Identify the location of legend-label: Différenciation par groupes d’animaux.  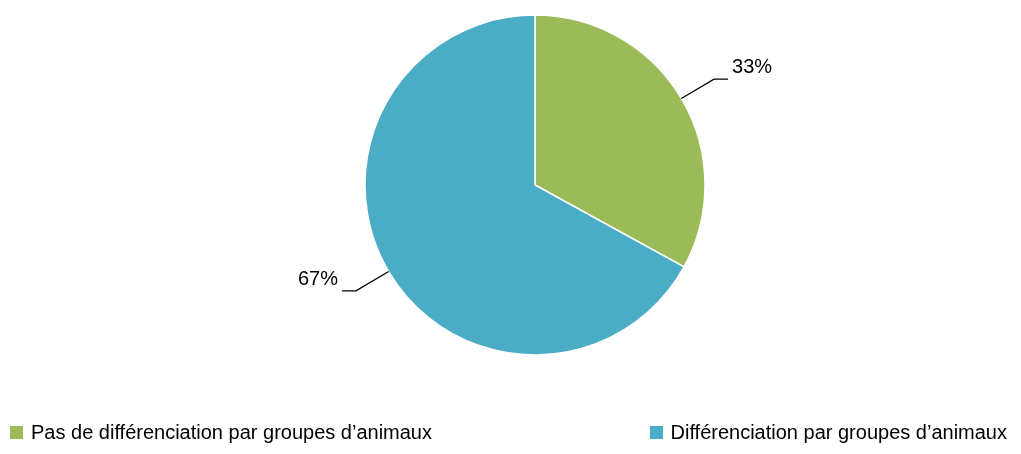
(838, 432).